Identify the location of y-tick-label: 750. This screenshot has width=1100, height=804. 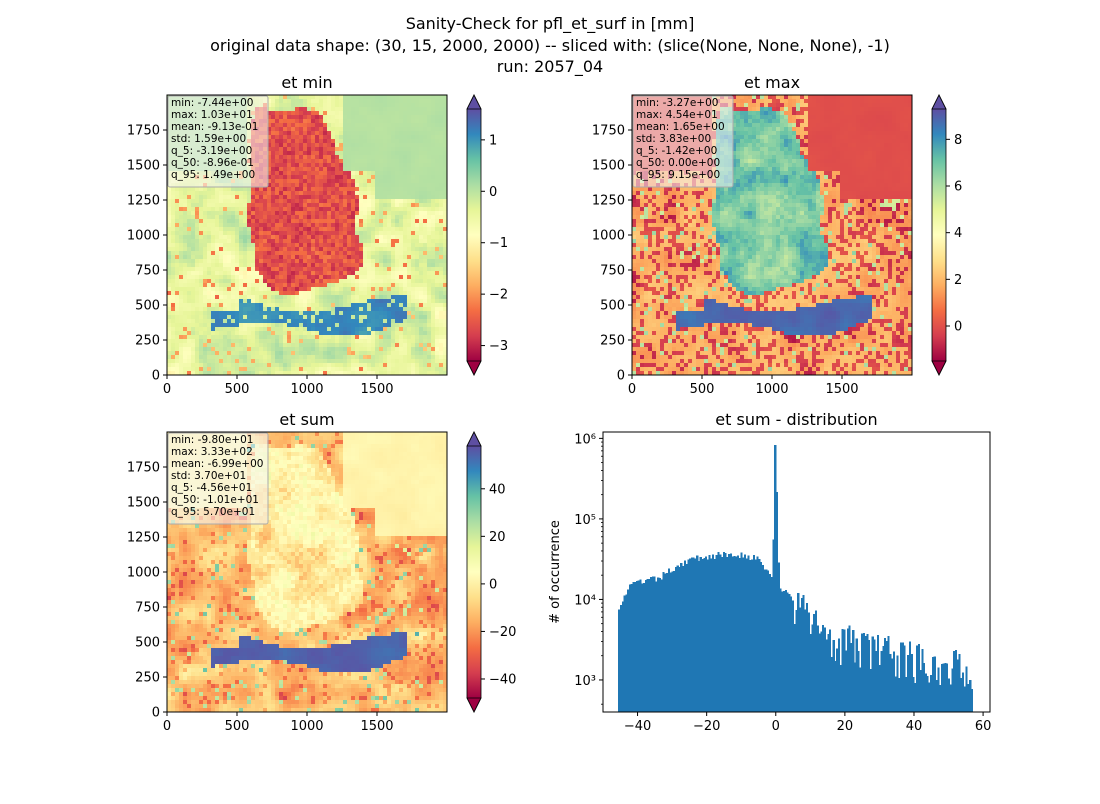
(612, 271).